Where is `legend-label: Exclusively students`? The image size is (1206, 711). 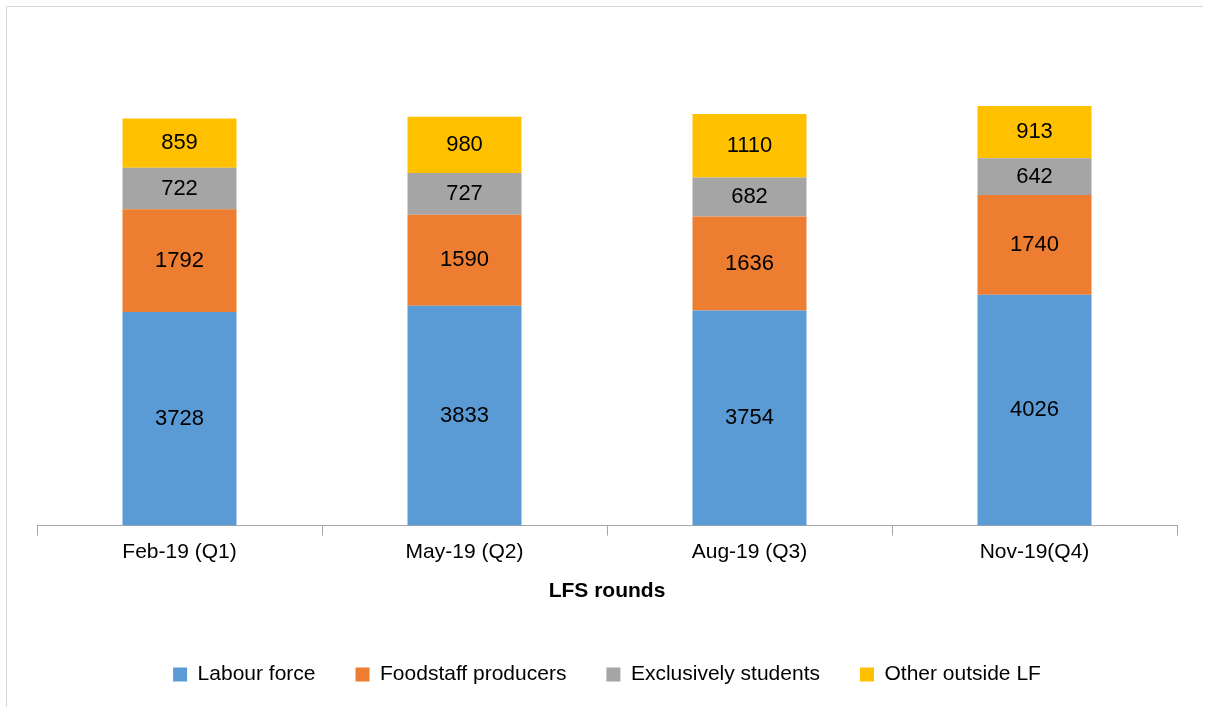 legend-label: Exclusively students is located at coordinates (725, 673).